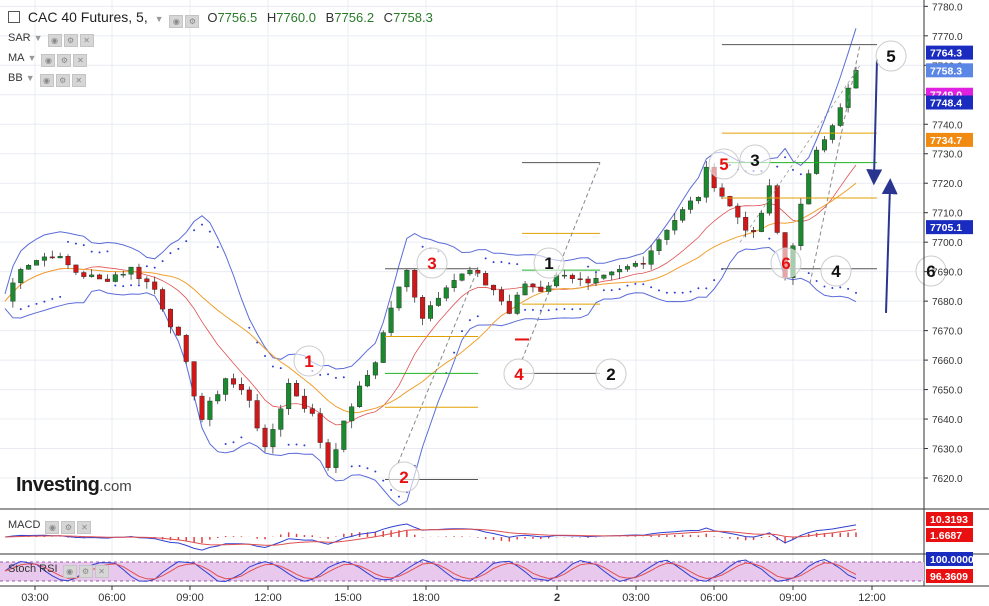 This screenshot has height=606, width=989. I want to click on price-tick-label: 7740.0, so click(947, 125).